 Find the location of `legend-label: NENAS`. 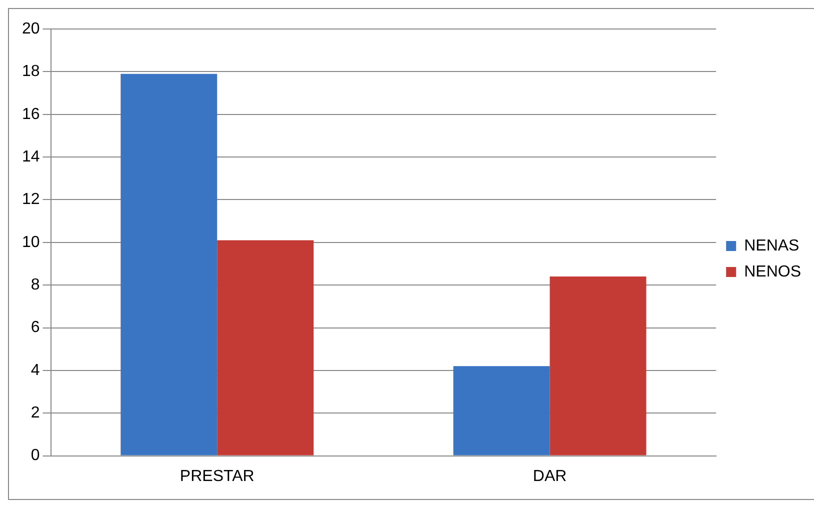

legend-label: NENAS is located at coordinates (772, 245).